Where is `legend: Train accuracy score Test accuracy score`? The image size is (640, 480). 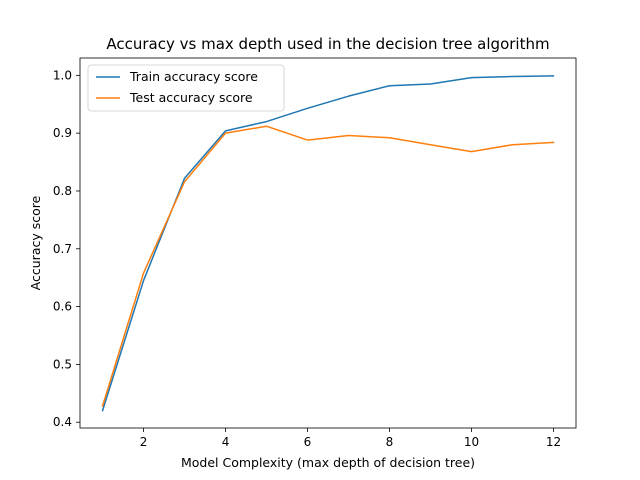
legend: Train accuracy score Test accuracy score is located at coordinates (186, 88).